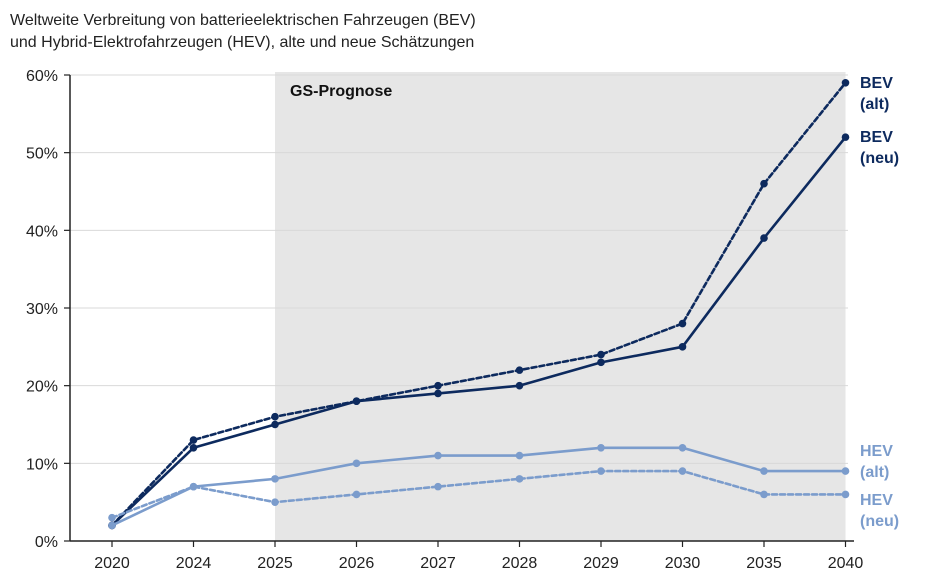  I want to click on y-tick-label: 50%, so click(42, 154).